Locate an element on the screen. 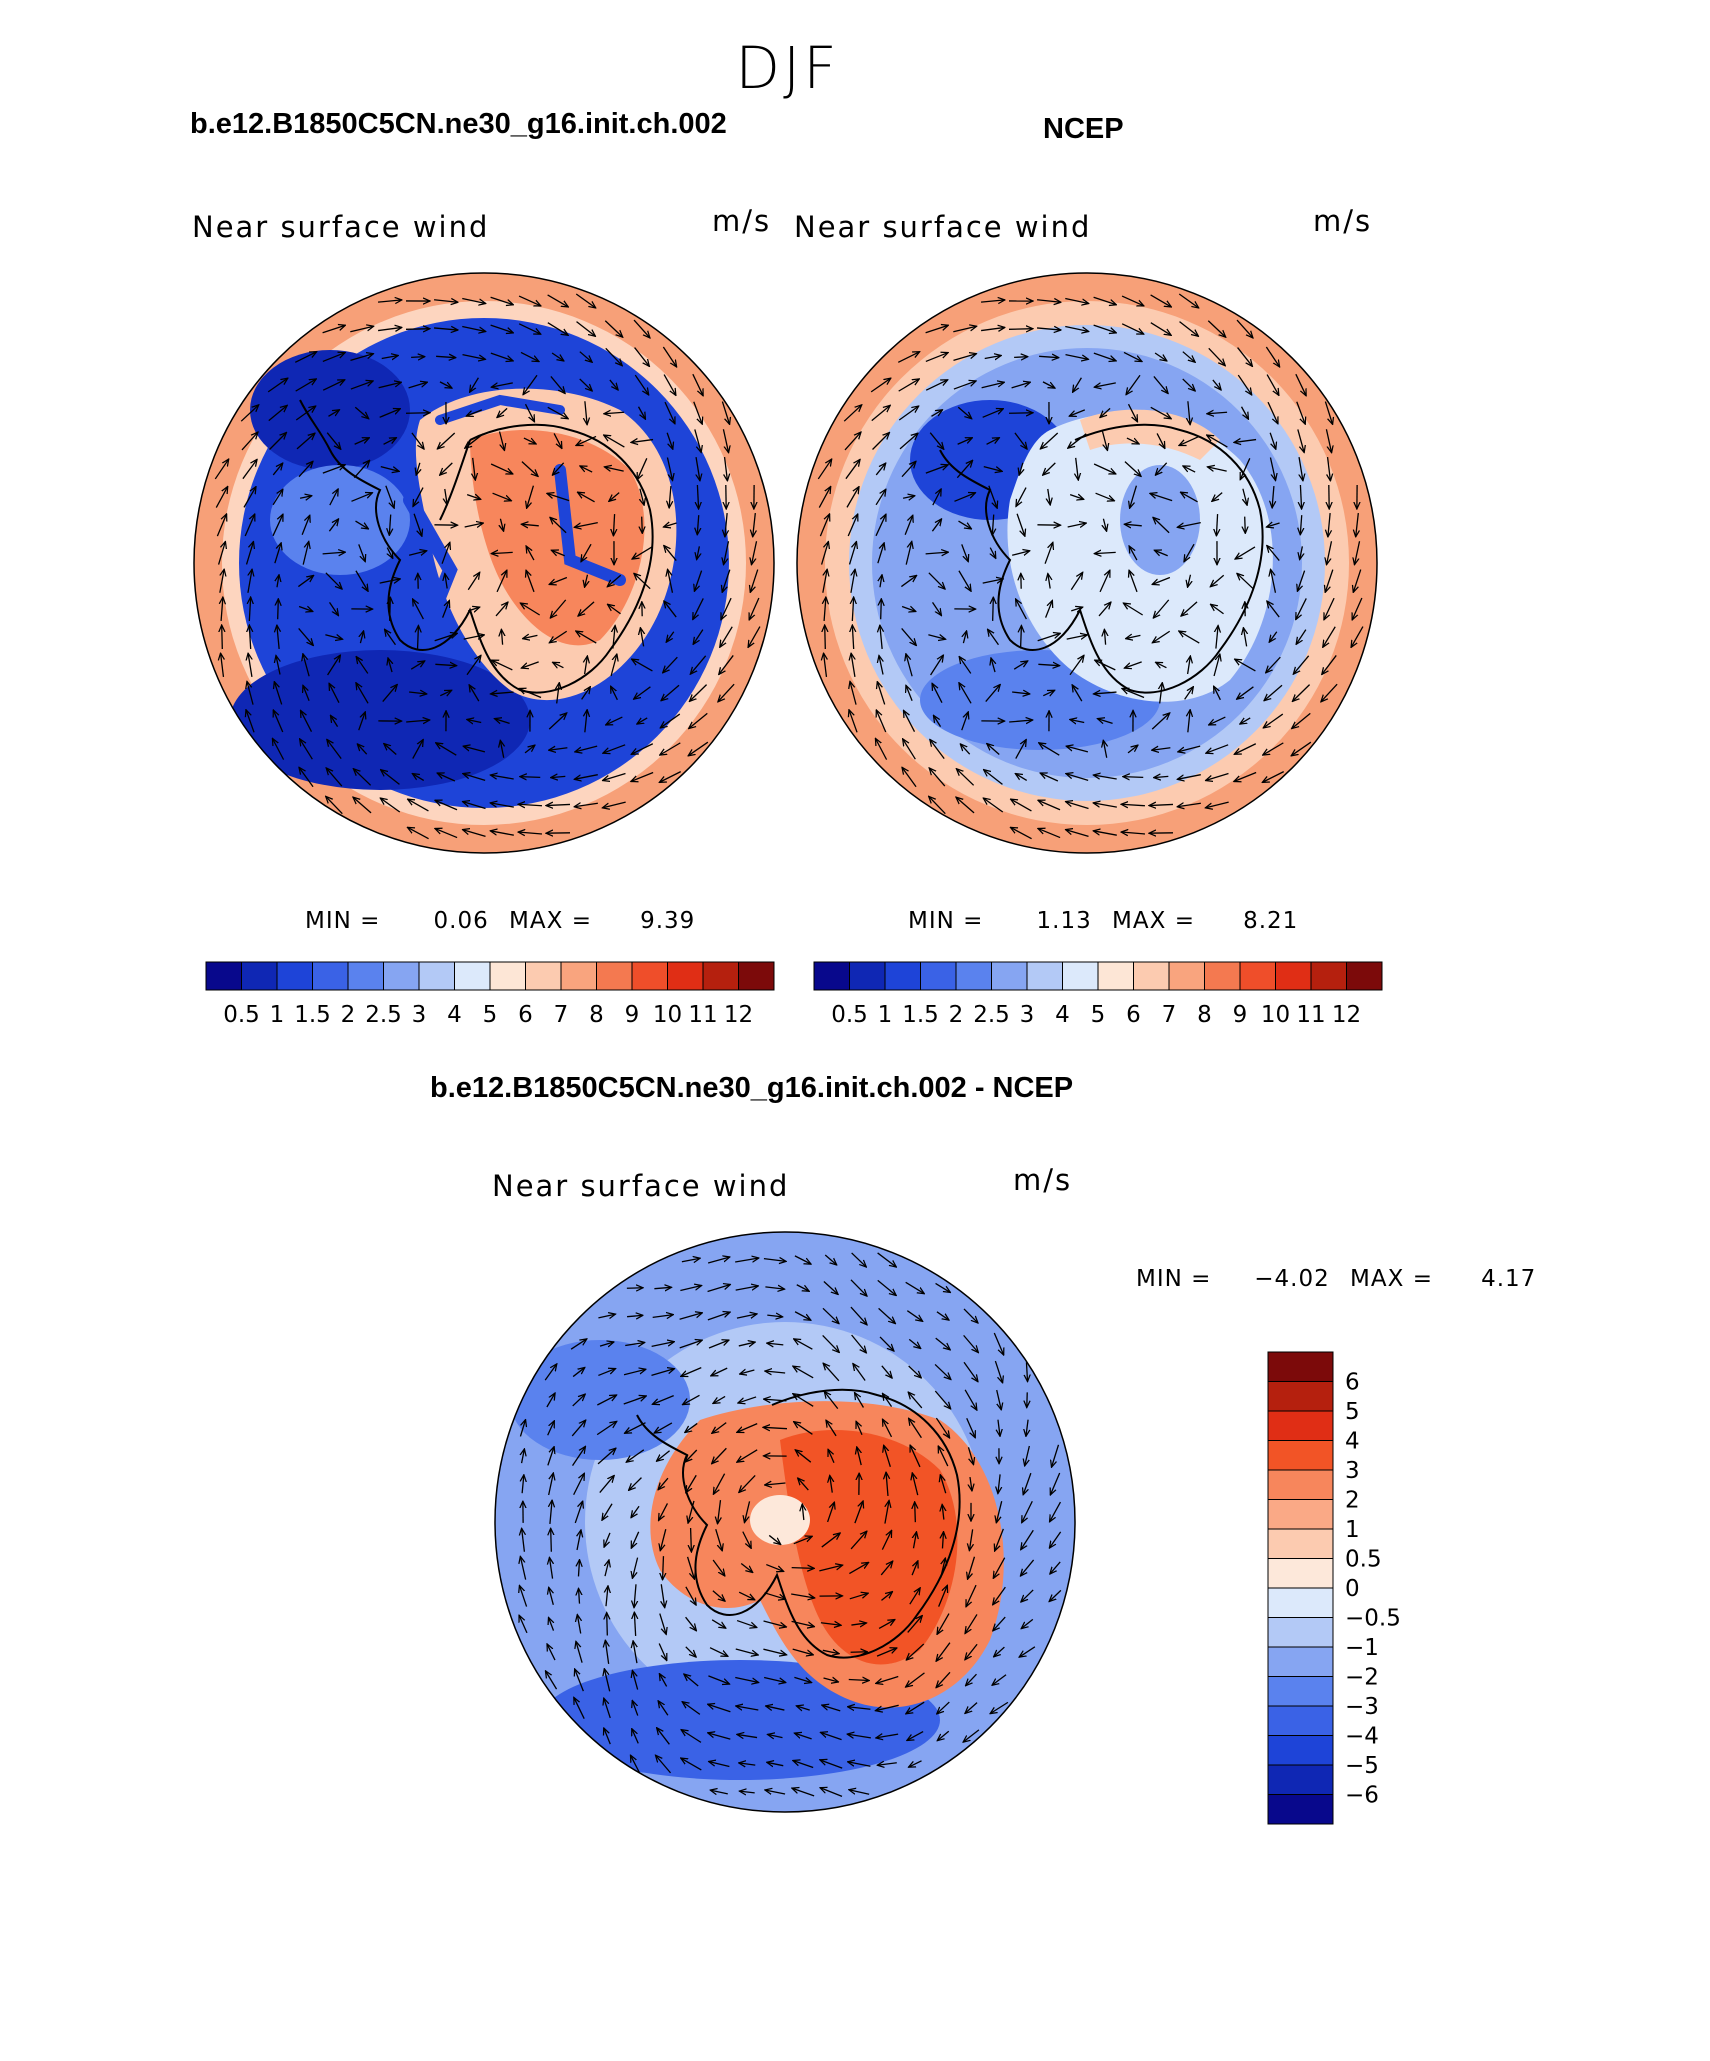 This screenshot has height=2061, width=1710. colorbar-tick-label: 3 is located at coordinates (419, 1015).